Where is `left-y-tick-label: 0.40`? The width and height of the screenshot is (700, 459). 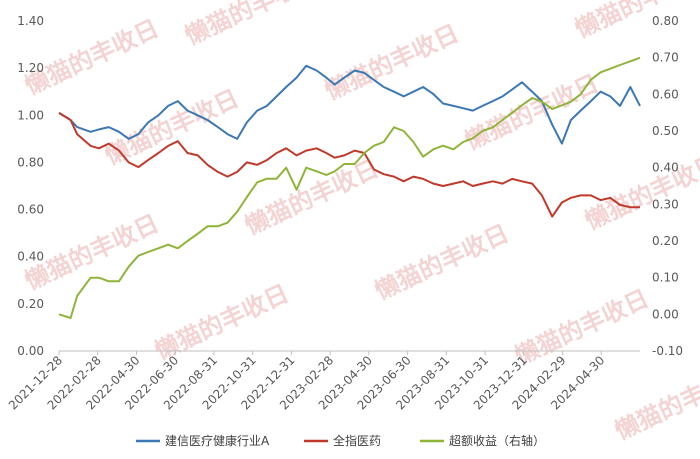 left-y-tick-label: 0.40 is located at coordinates (30, 257).